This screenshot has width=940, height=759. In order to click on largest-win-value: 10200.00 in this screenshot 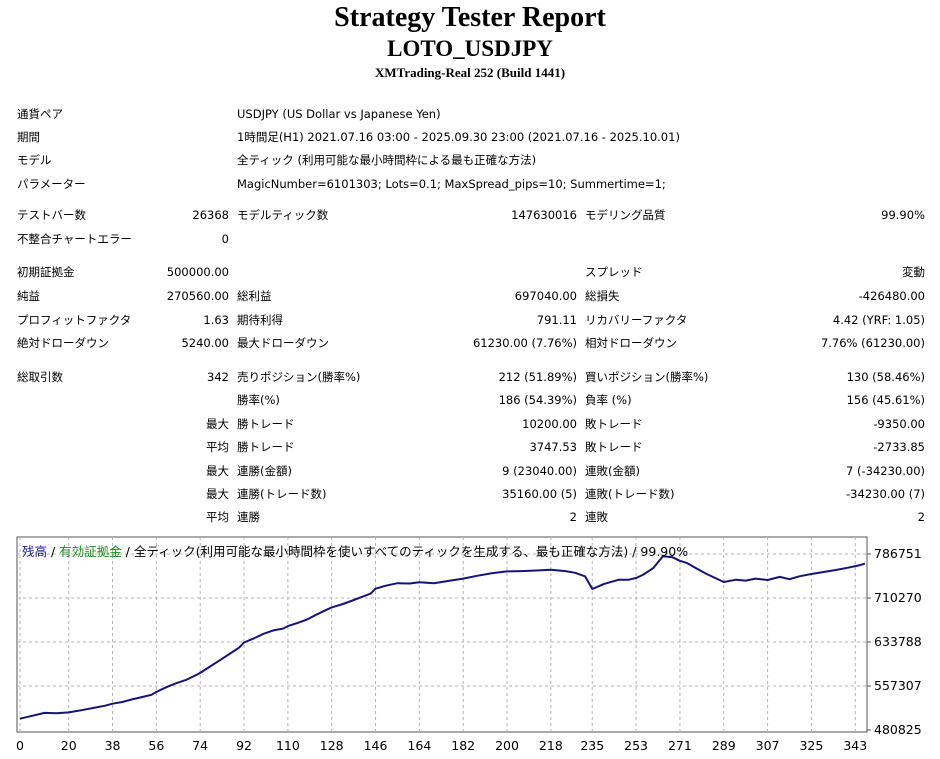, I will do `click(549, 424)`.